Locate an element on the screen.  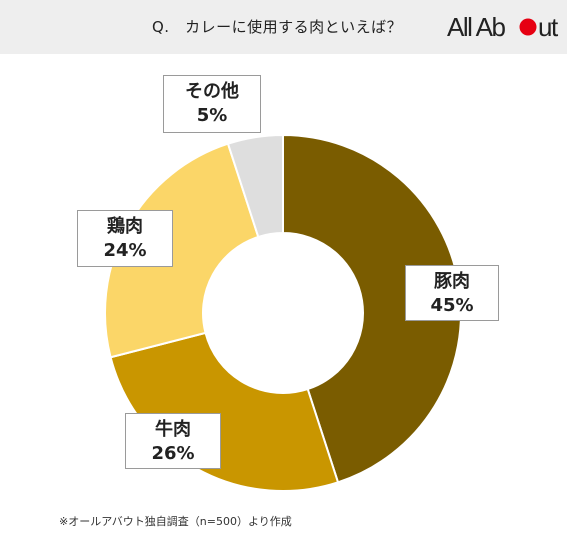
allabout-logo: All Ab ut is located at coordinates (503, 27).